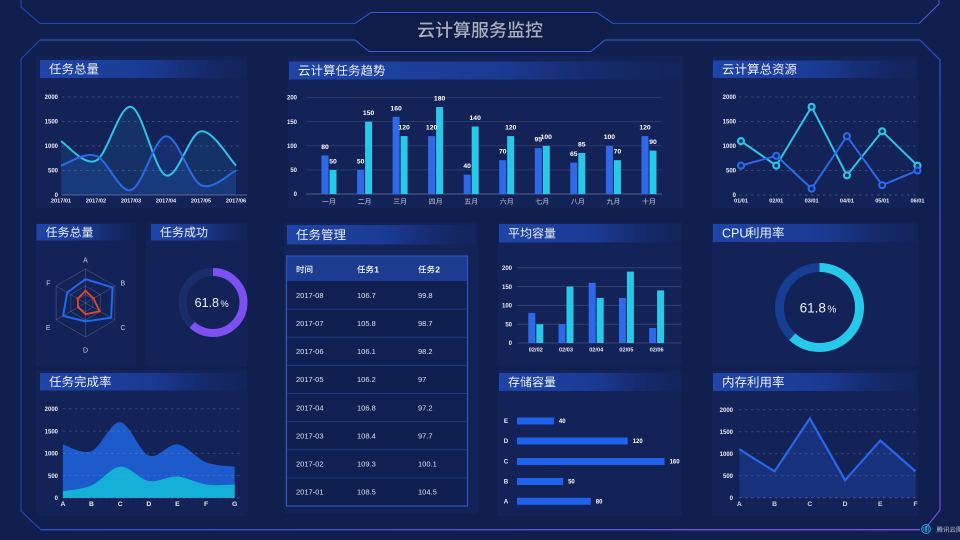 The height and width of the screenshot is (540, 960). What do you see at coordinates (366, 407) in the screenshot?
I see `svg-text: 106.8` at bounding box center [366, 407].